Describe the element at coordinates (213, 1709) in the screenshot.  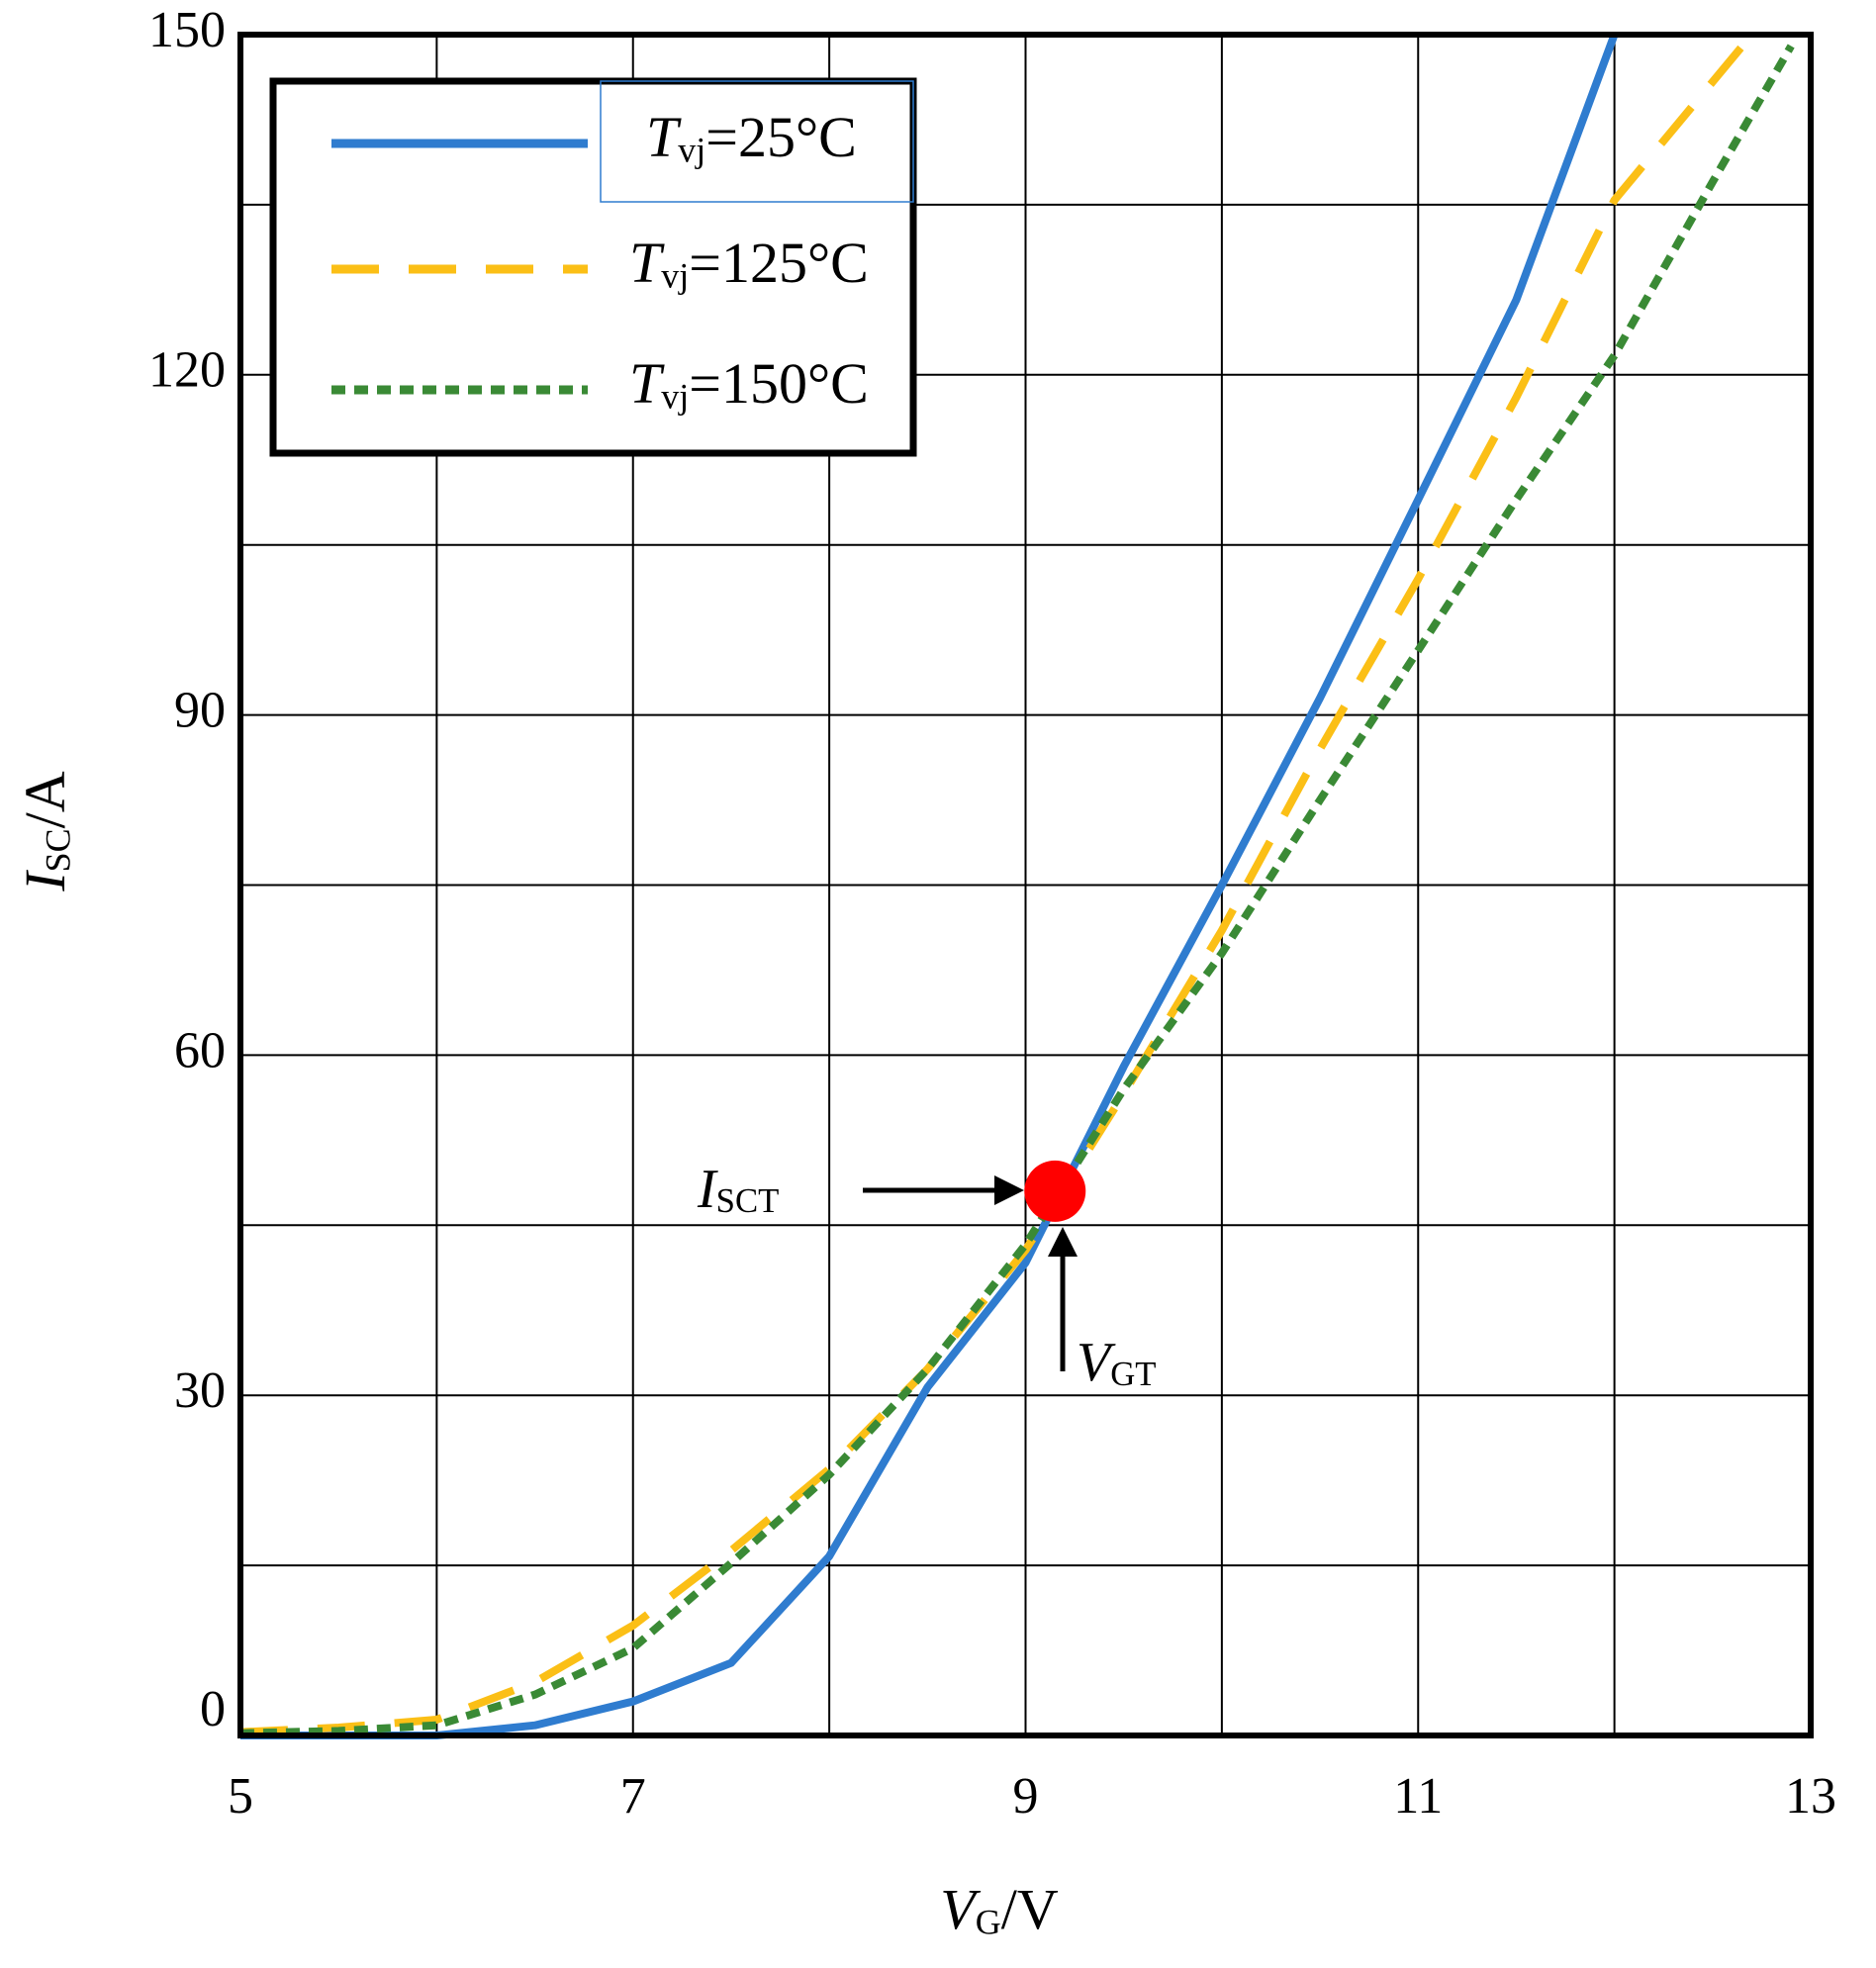
I see `y-tick-label: 0` at that location.